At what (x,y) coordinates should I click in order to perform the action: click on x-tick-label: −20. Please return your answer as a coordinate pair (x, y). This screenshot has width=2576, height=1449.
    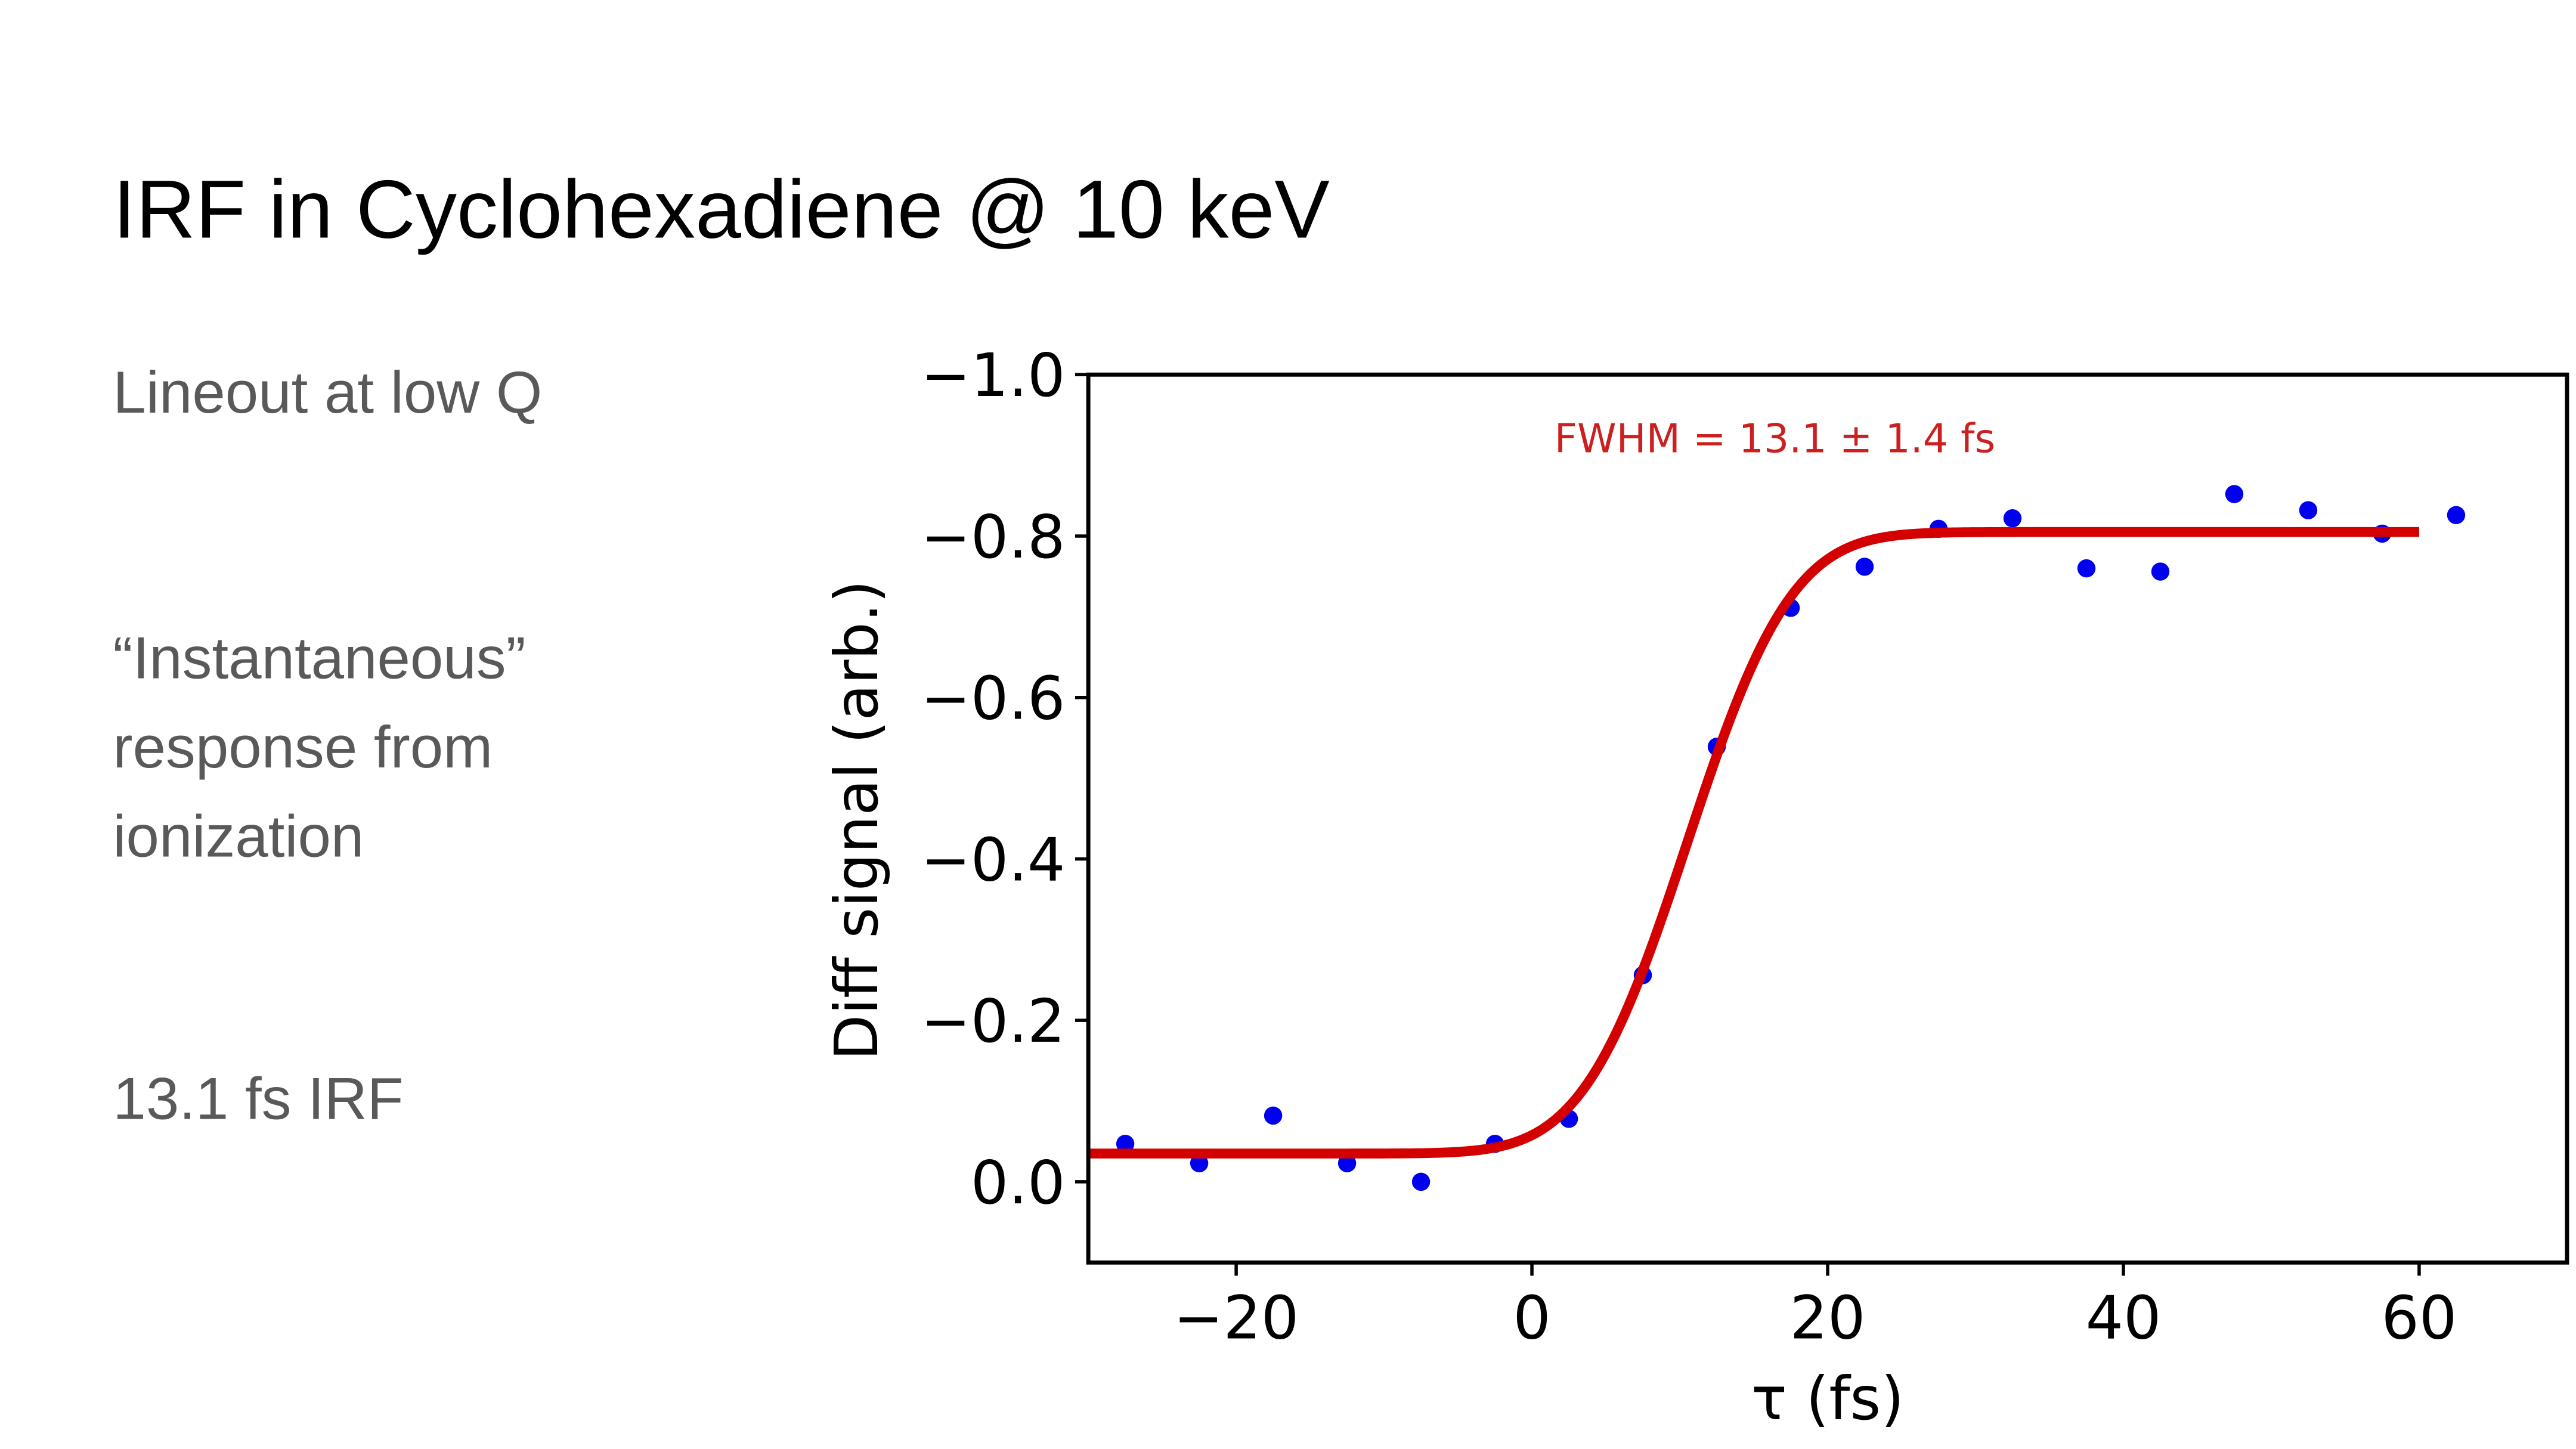
    Looking at the image, I should click on (1236, 1318).